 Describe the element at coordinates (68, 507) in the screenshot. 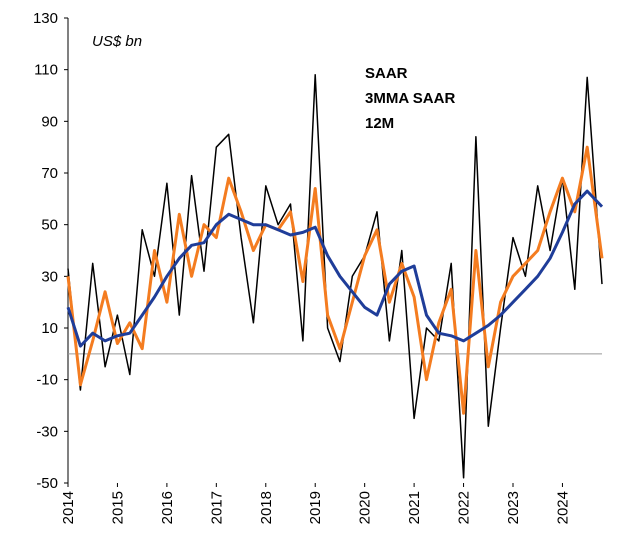

I see `x-tick-label: 2014` at that location.